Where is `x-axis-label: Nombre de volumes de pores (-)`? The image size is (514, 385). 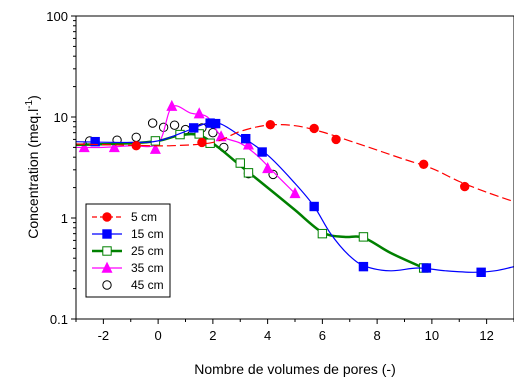
x-axis-label: Nombre de volumes de pores (-) is located at coordinates (295, 369).